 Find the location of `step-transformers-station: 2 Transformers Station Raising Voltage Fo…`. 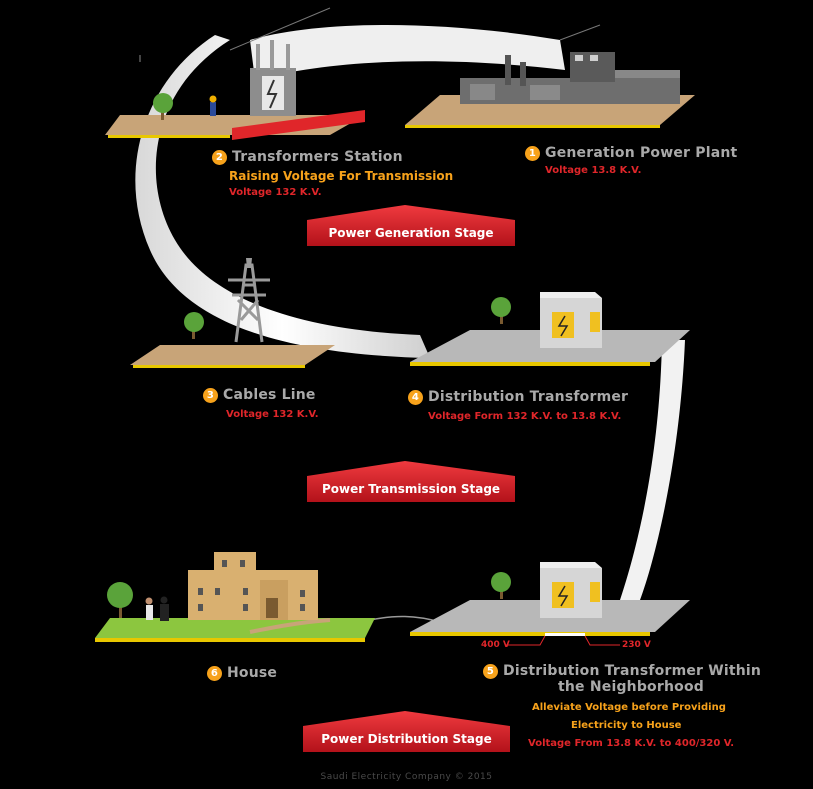

step-transformers-station: 2 Transformers Station Raising Voltage Fo… is located at coordinates (332, 173).